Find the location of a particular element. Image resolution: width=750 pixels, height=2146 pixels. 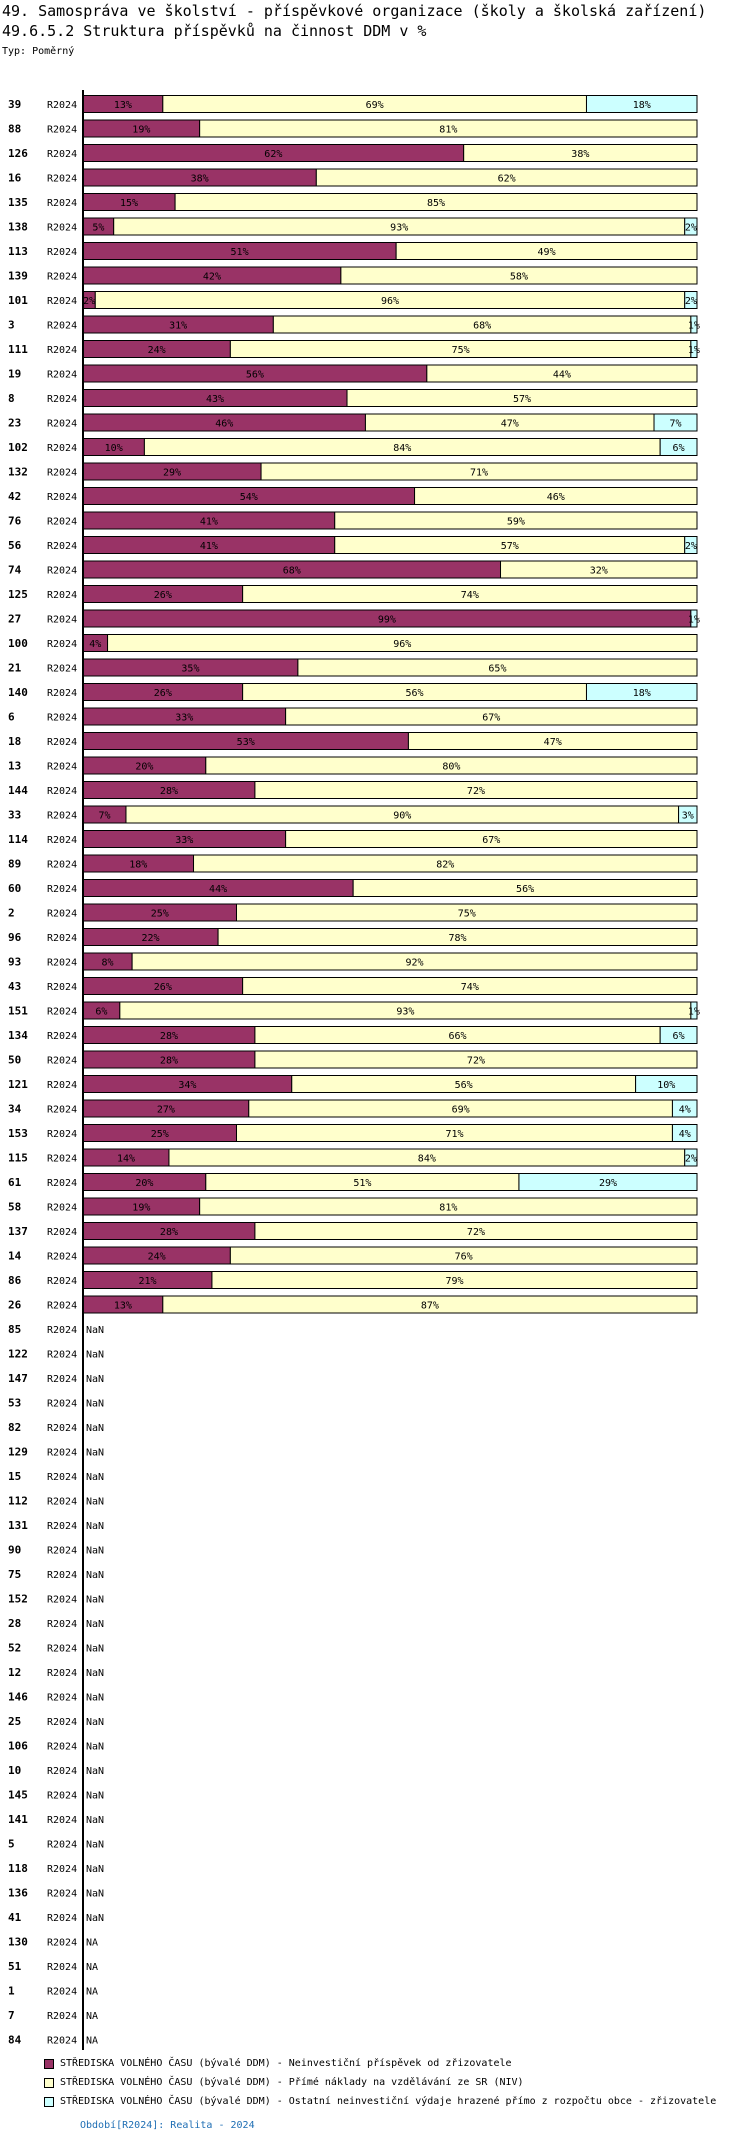

bar-value-label: 13% is located at coordinates (123, 1306).